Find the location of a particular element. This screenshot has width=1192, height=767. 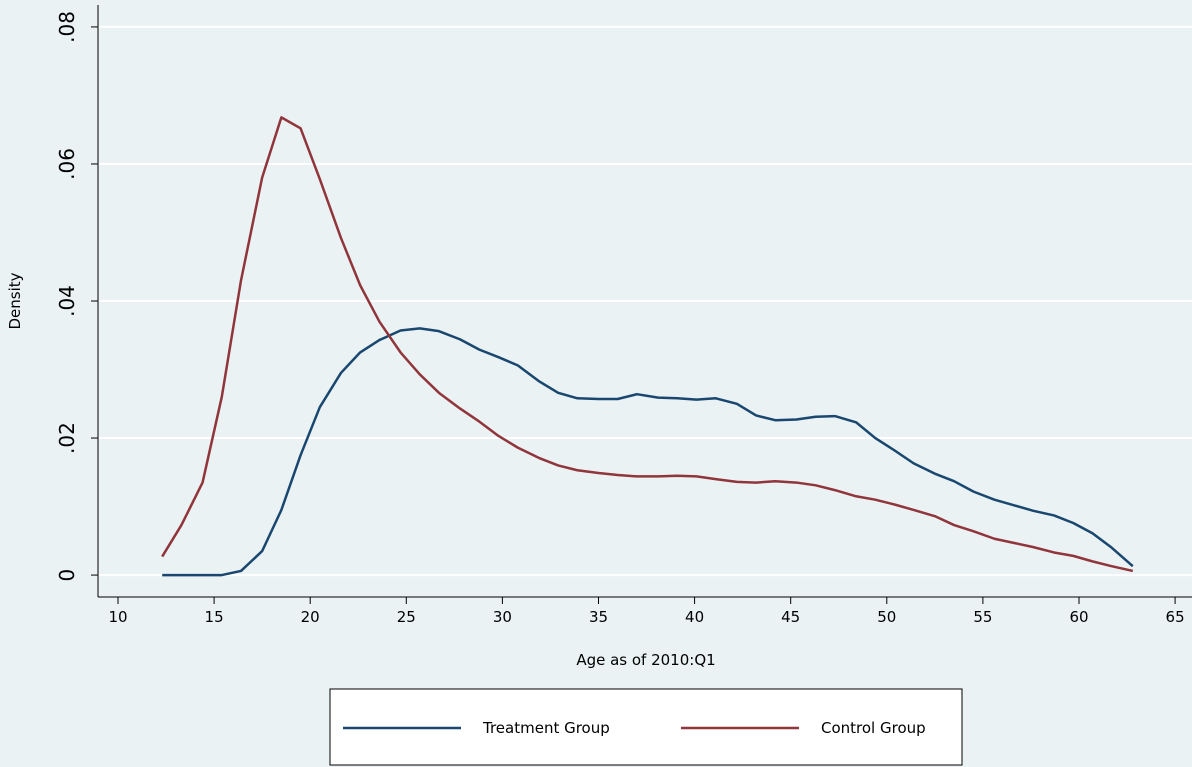

x-tick-label: 10 is located at coordinates (117, 617).